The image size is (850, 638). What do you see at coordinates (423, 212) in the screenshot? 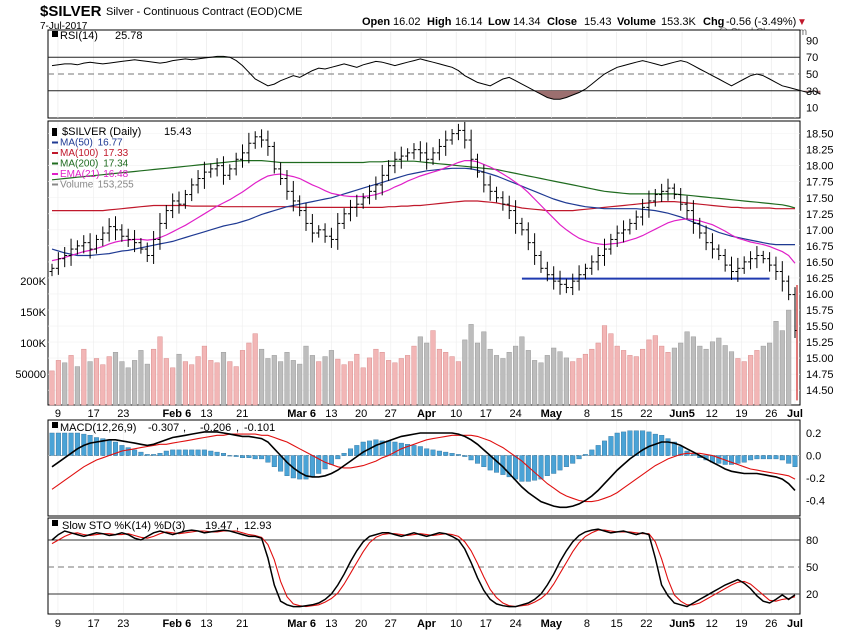
I see `ma50-line` at bounding box center [423, 212].